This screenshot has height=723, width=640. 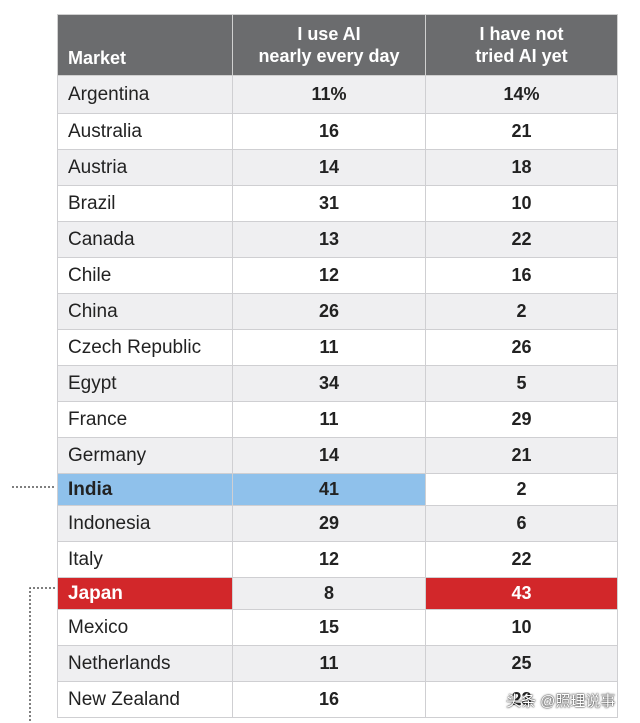 I want to click on market-cell: Mexico, so click(x=145, y=627).